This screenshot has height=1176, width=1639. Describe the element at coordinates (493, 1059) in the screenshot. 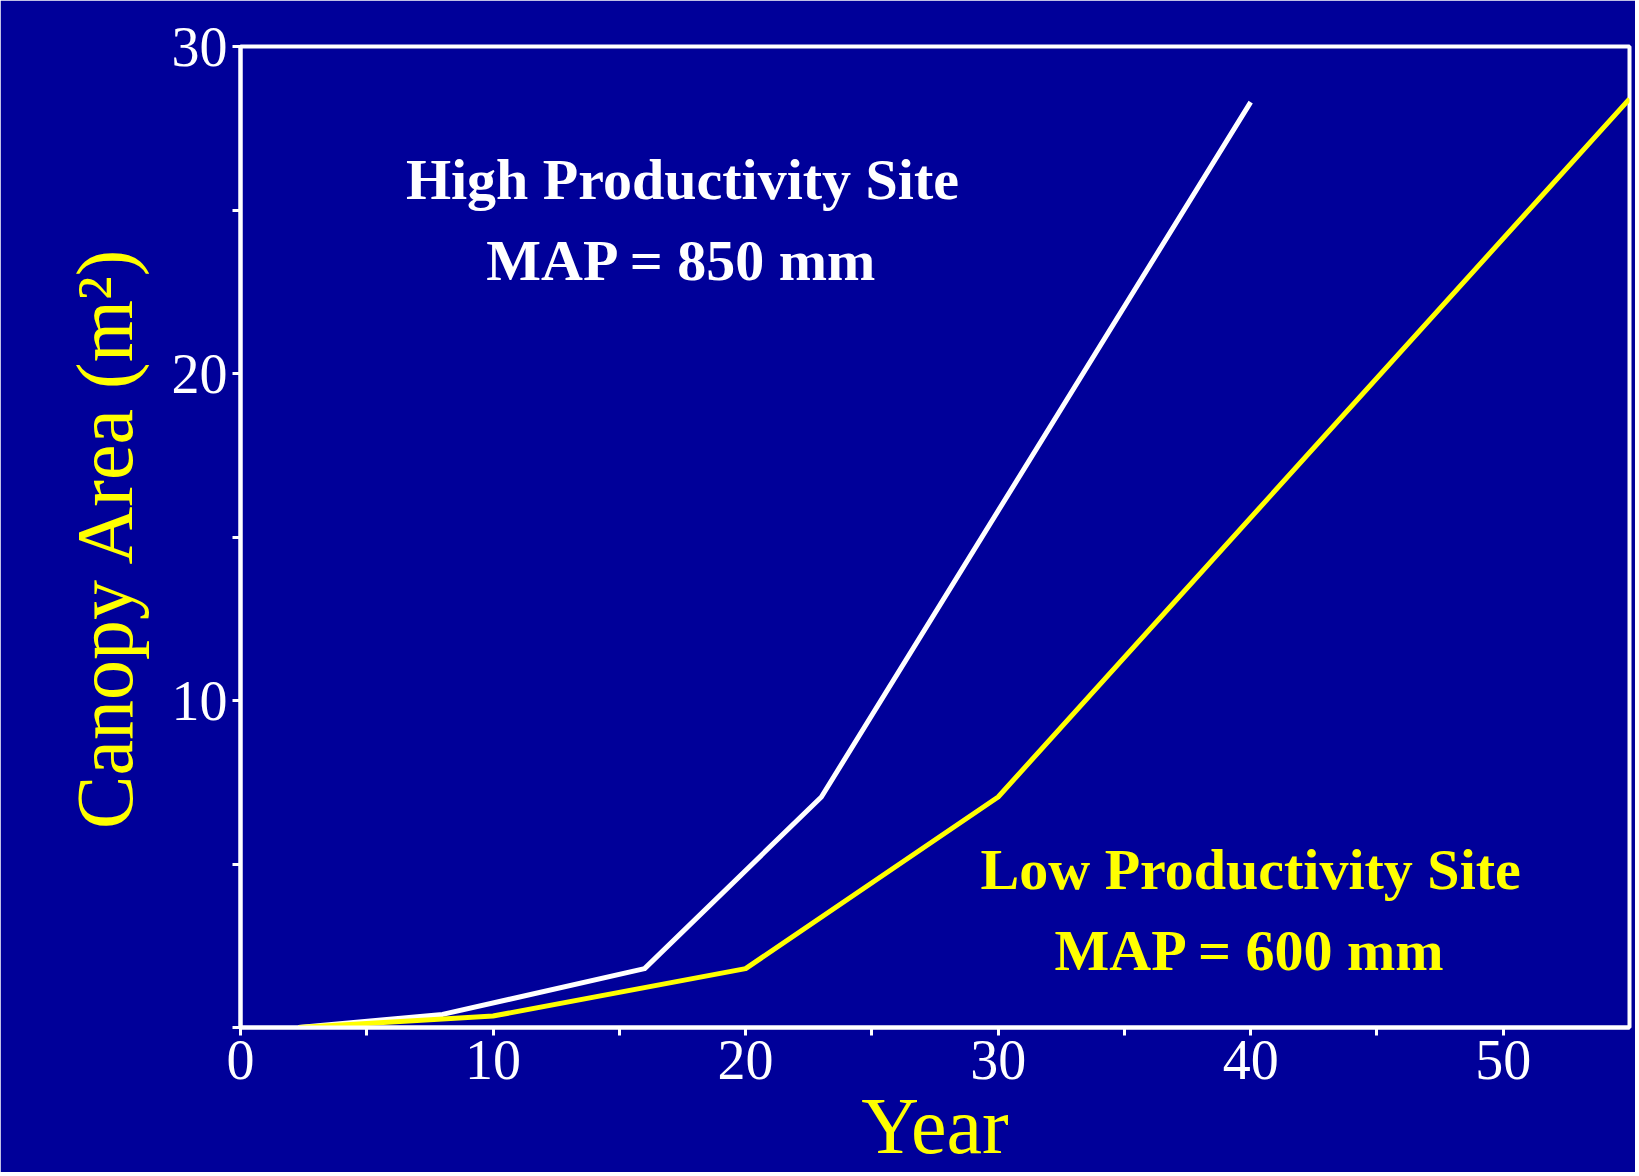

I see `x-tick-label: 10` at that location.